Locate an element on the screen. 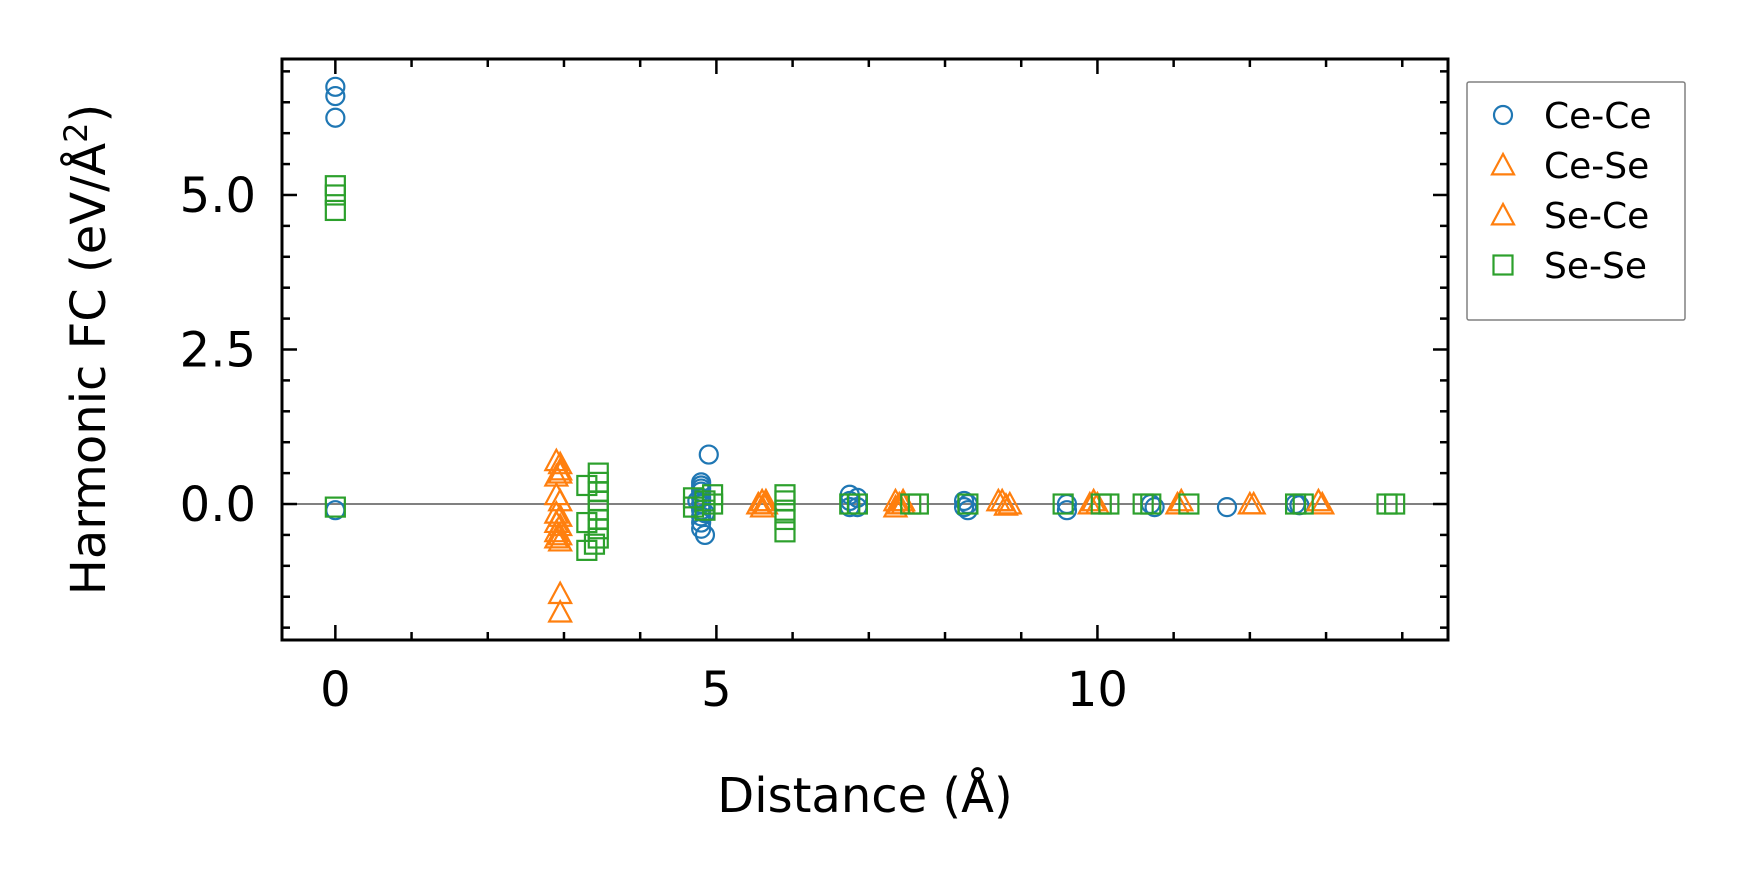 This screenshot has height=883, width=1740. legend: Ce-Ce Ce-Se Se-Ce Se-Se is located at coordinates (1576, 201).